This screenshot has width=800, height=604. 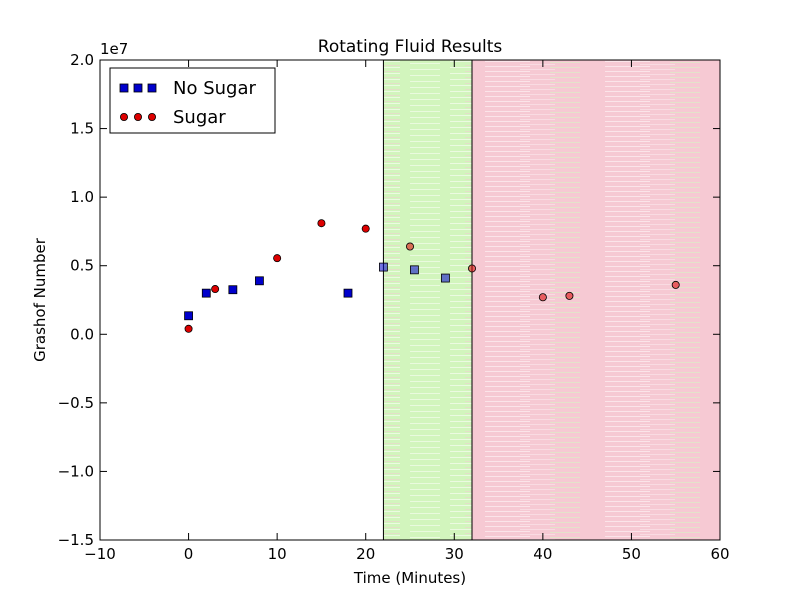 I want to click on data-points, so click(x=432, y=276).